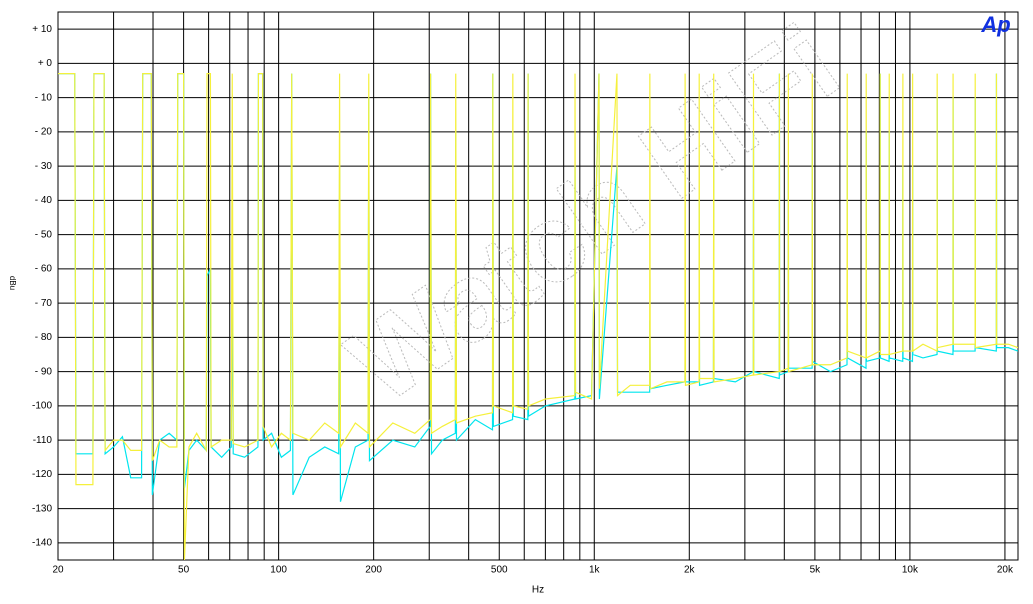 The height and width of the screenshot is (604, 1033). Describe the element at coordinates (910, 570) in the screenshot. I see `x-tick-label: 10k` at that location.